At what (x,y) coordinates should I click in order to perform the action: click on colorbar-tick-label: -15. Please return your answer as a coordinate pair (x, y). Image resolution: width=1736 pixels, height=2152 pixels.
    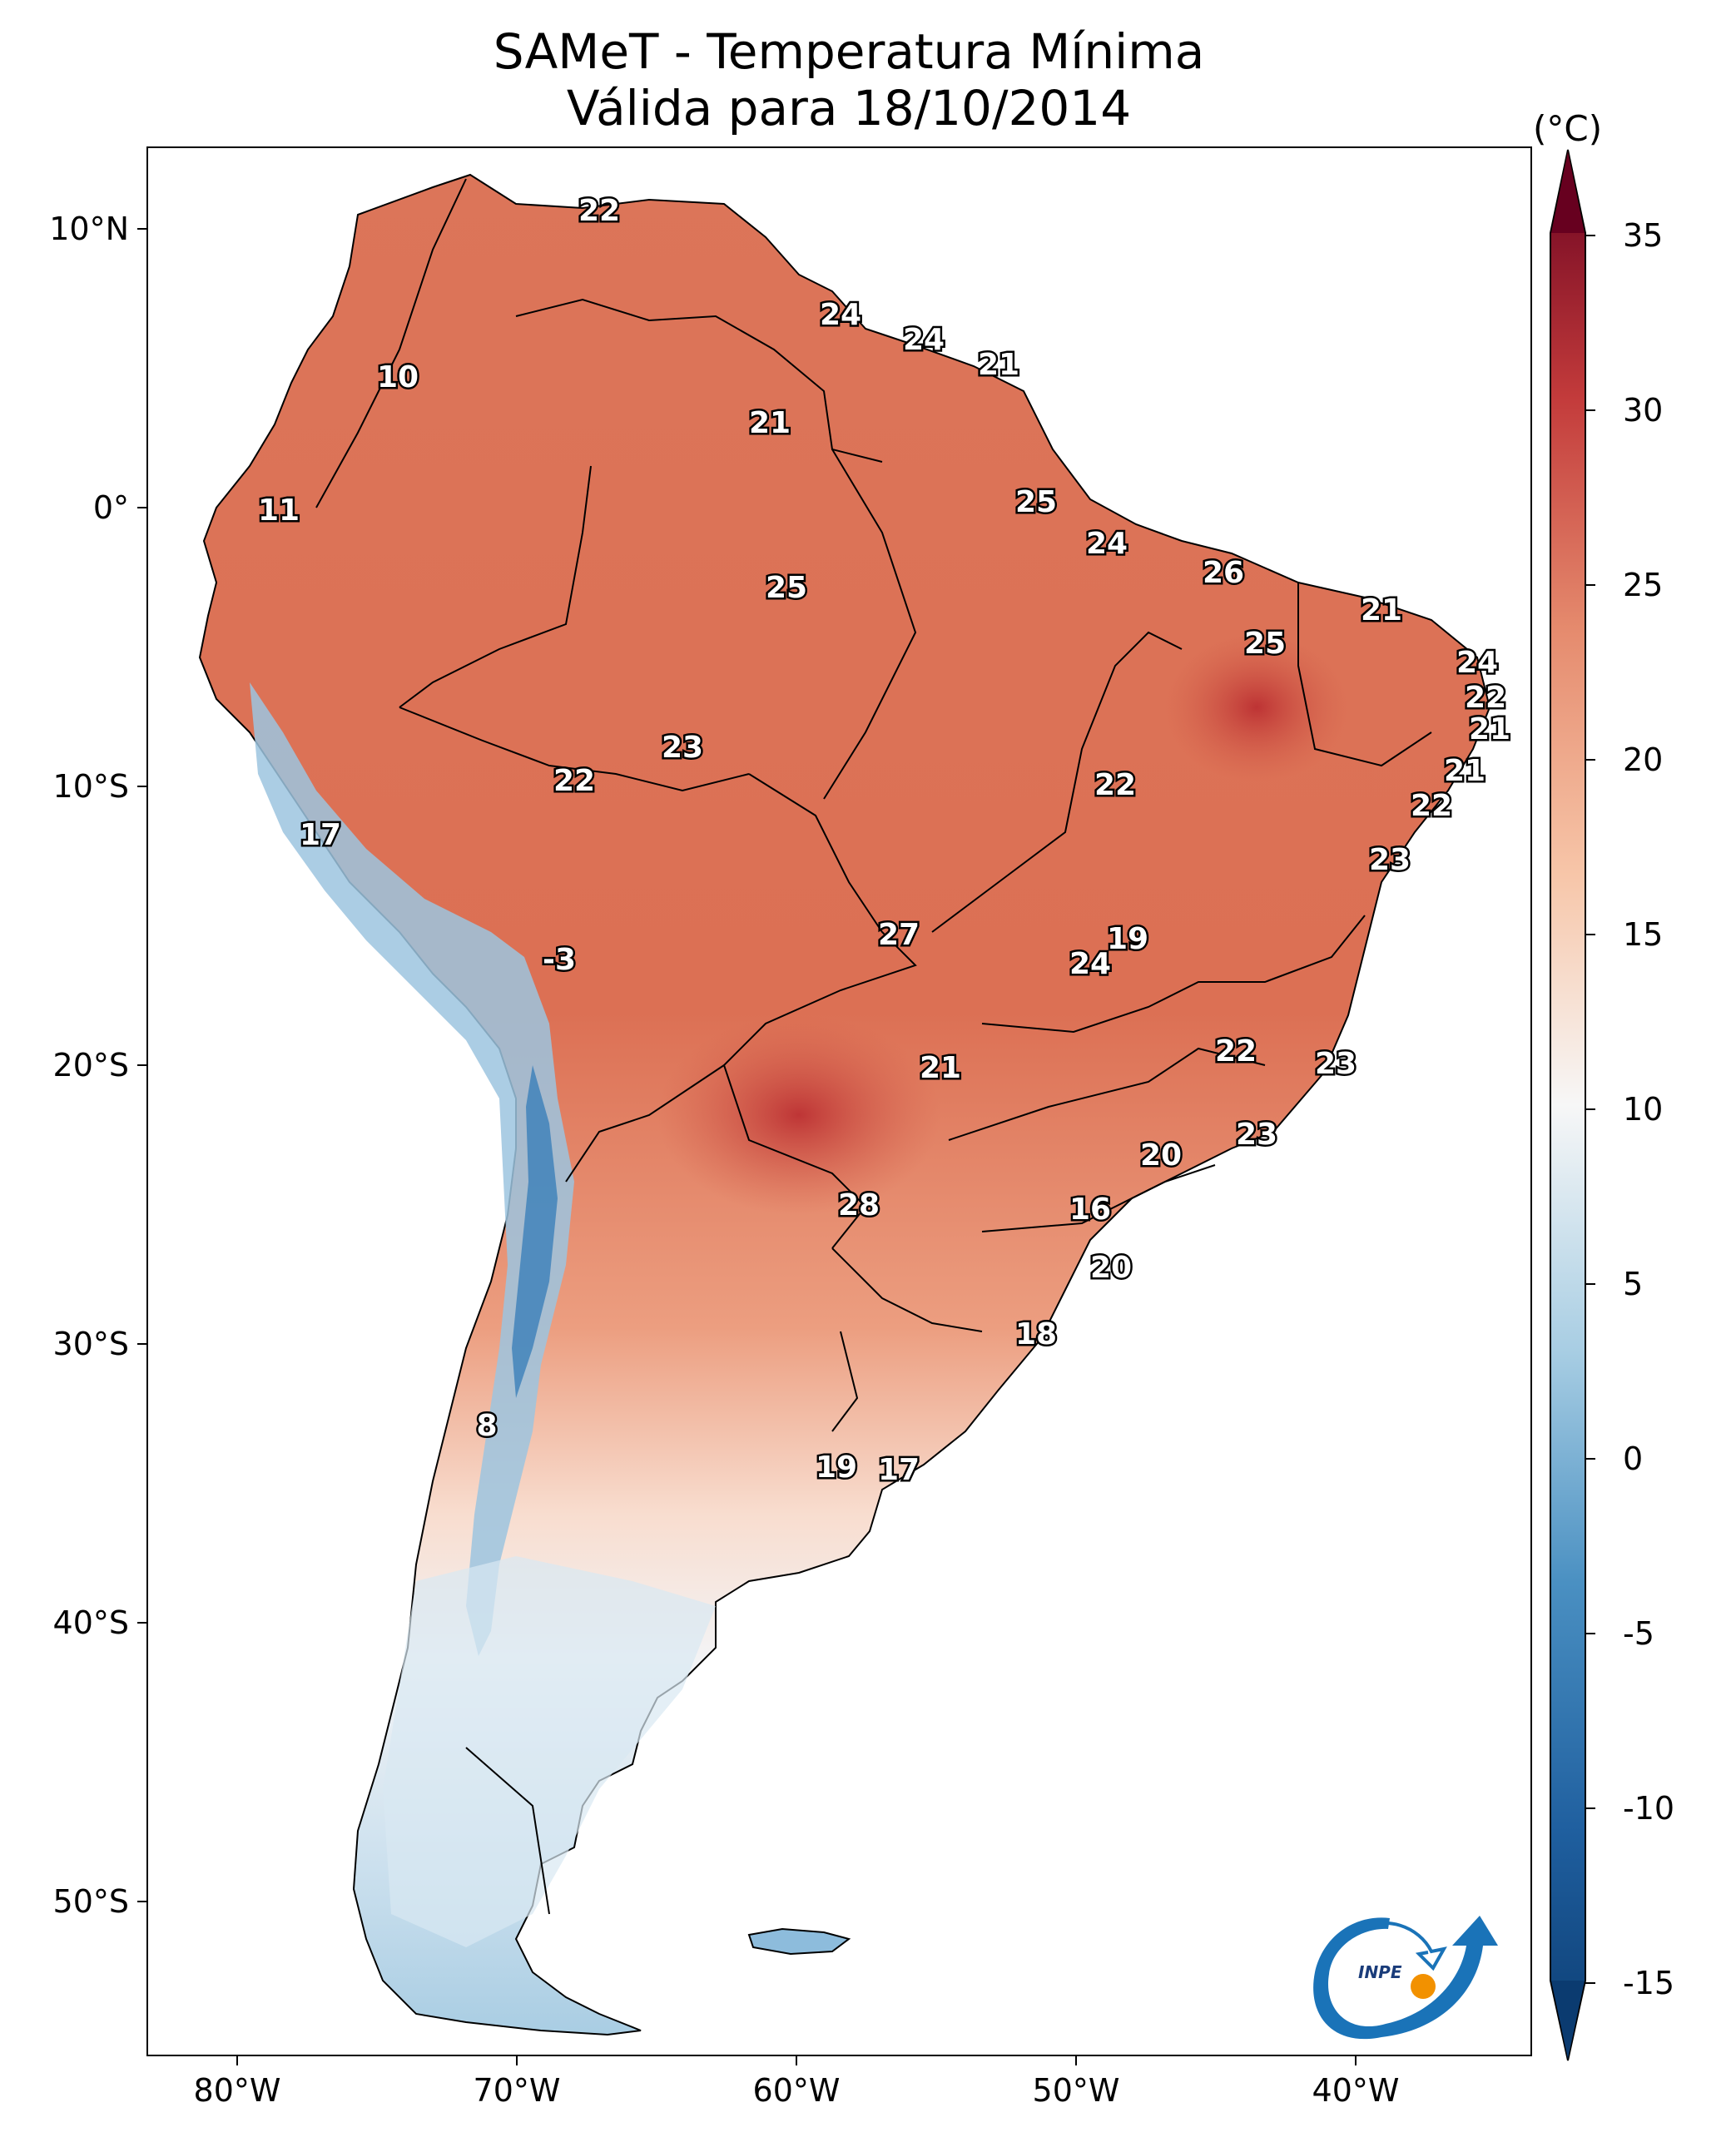
    Looking at the image, I should click on (1648, 1983).